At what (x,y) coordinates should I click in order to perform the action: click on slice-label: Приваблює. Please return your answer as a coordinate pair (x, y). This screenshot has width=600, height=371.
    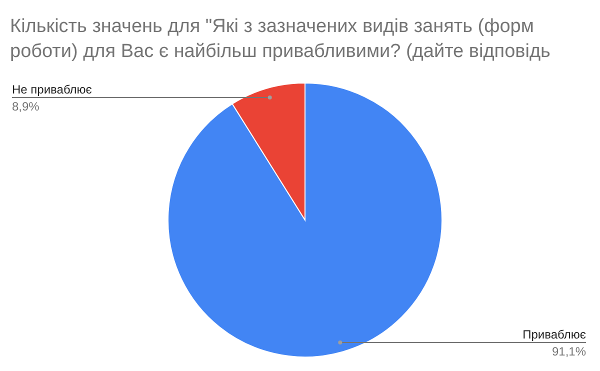
    Looking at the image, I should click on (554, 334).